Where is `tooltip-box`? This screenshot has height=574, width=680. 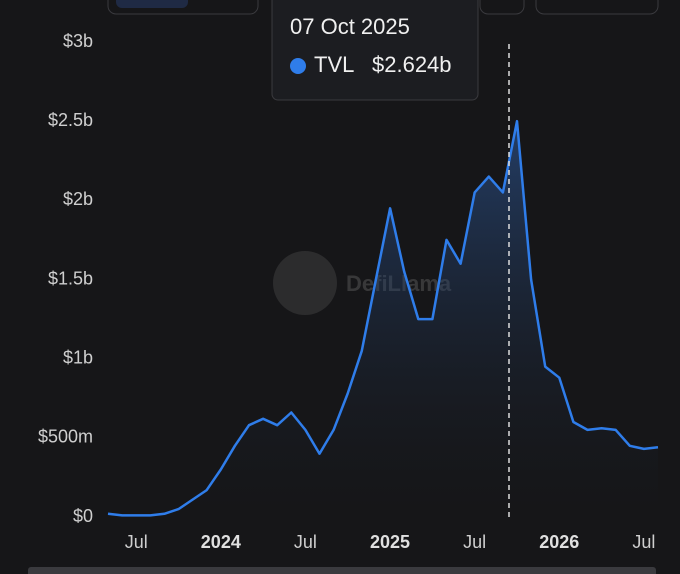 tooltip-box is located at coordinates (375, 50).